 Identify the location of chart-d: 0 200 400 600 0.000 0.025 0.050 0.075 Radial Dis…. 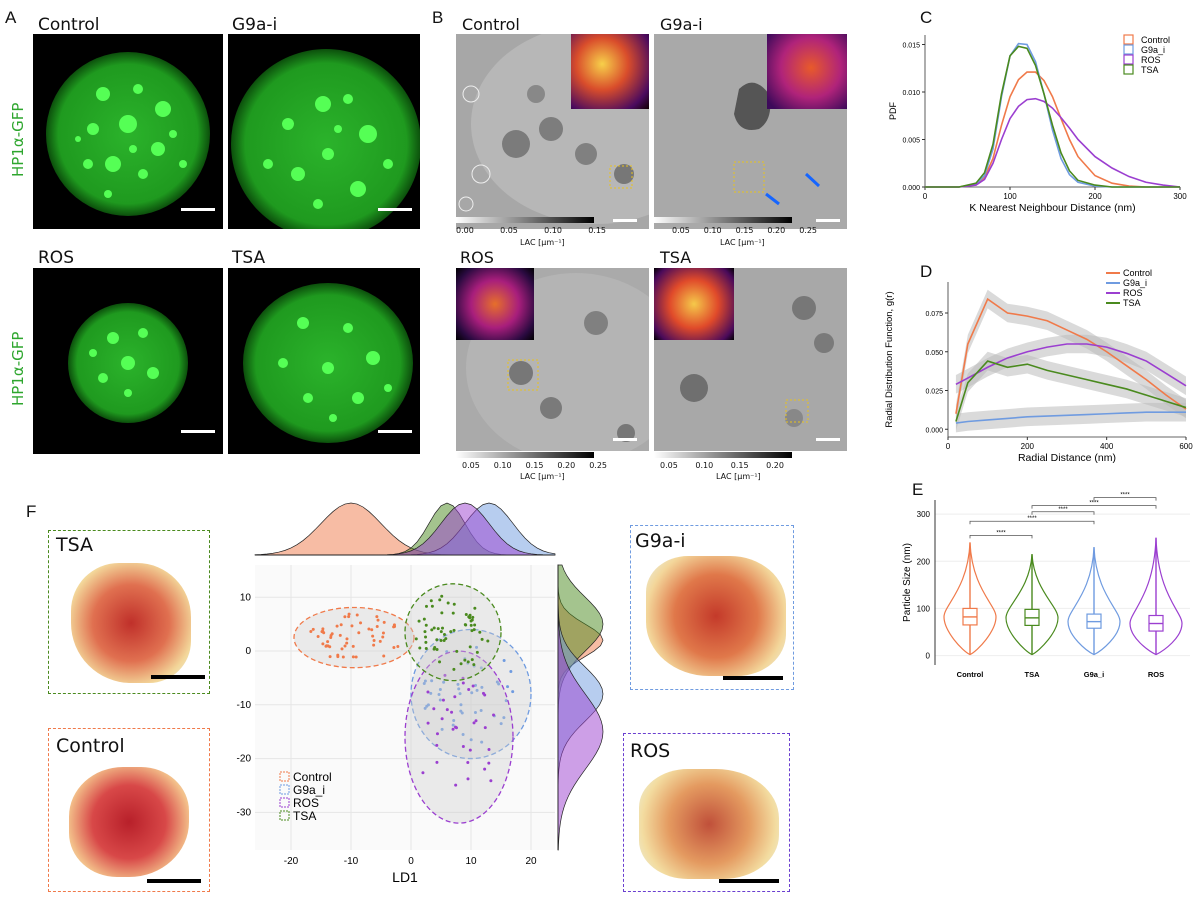
(1038, 366).